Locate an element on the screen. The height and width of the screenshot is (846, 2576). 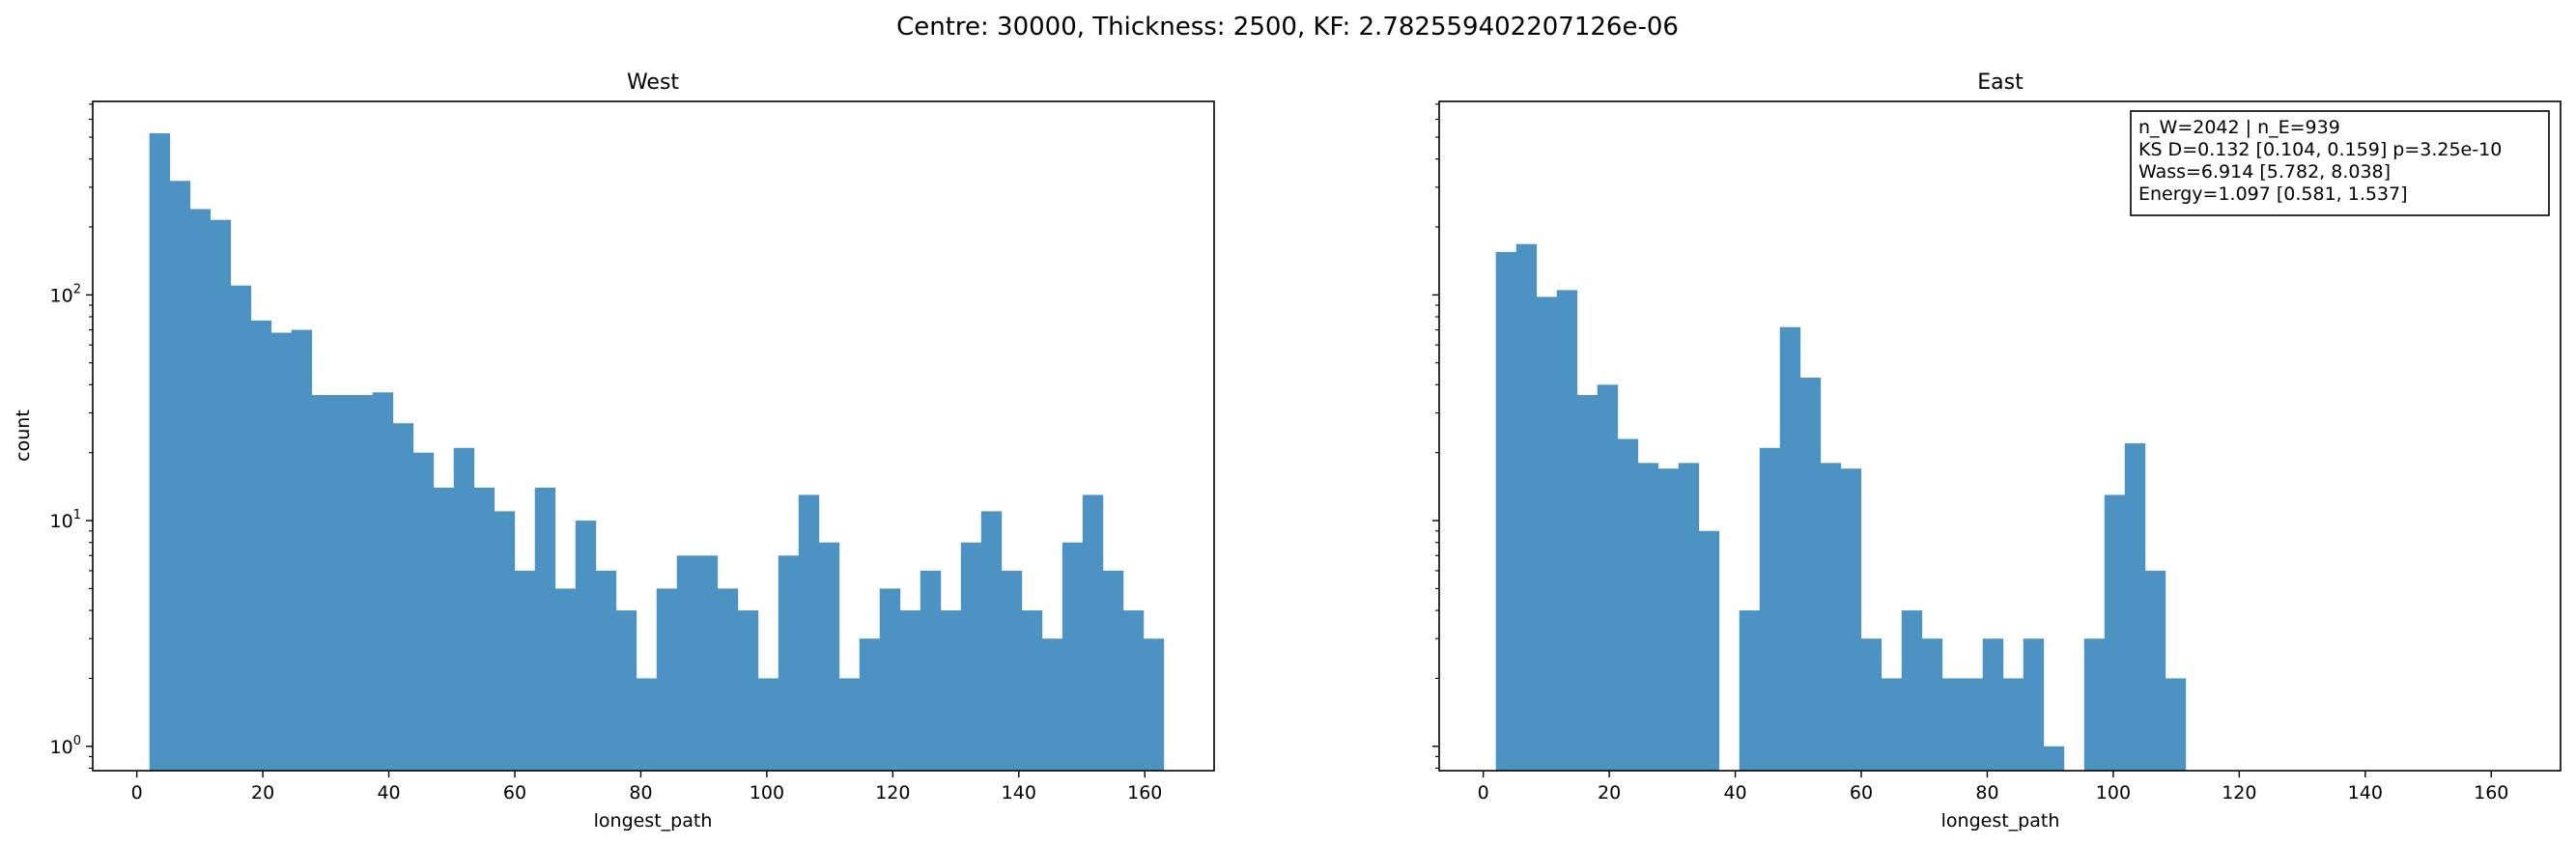
east-xtick-label-3: 60 is located at coordinates (1861, 793).